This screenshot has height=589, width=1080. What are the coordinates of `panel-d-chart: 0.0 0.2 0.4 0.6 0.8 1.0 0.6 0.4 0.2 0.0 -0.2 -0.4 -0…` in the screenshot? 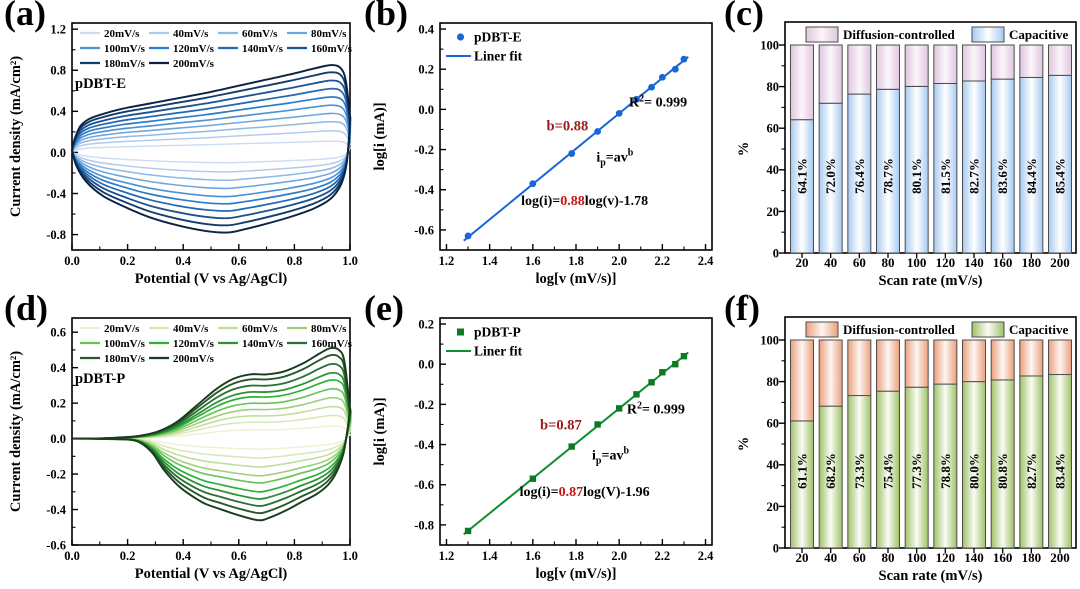 It's located at (183, 449).